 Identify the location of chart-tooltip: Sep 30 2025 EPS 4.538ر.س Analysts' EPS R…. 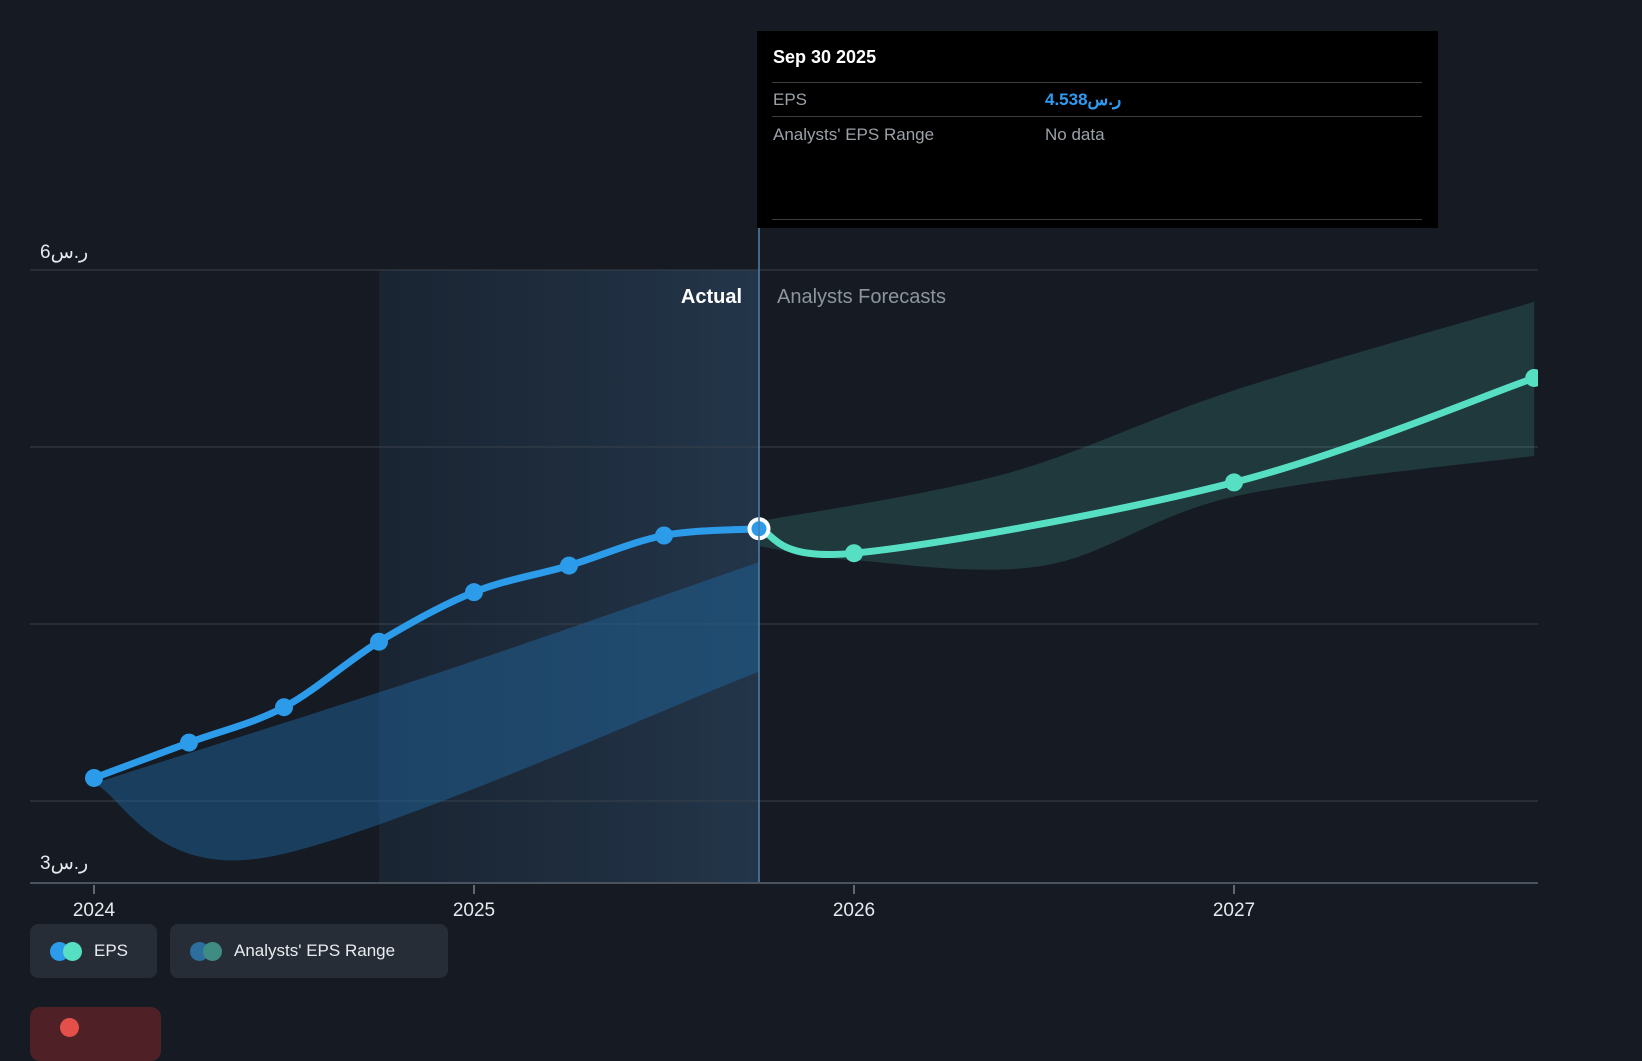
(1097, 129).